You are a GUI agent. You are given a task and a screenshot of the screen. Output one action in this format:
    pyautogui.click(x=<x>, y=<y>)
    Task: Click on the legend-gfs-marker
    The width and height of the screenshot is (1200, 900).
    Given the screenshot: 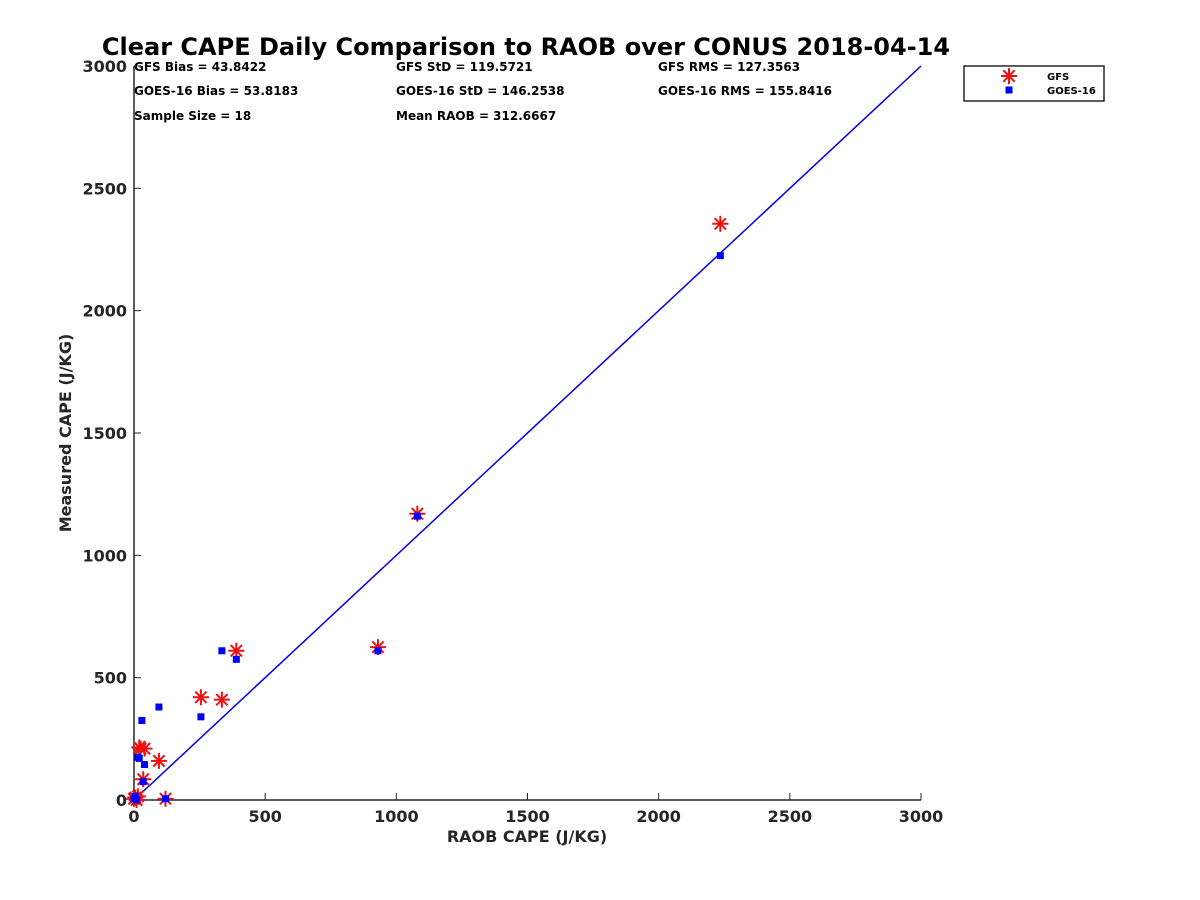 What is the action you would take?
    pyautogui.click(x=1009, y=76)
    